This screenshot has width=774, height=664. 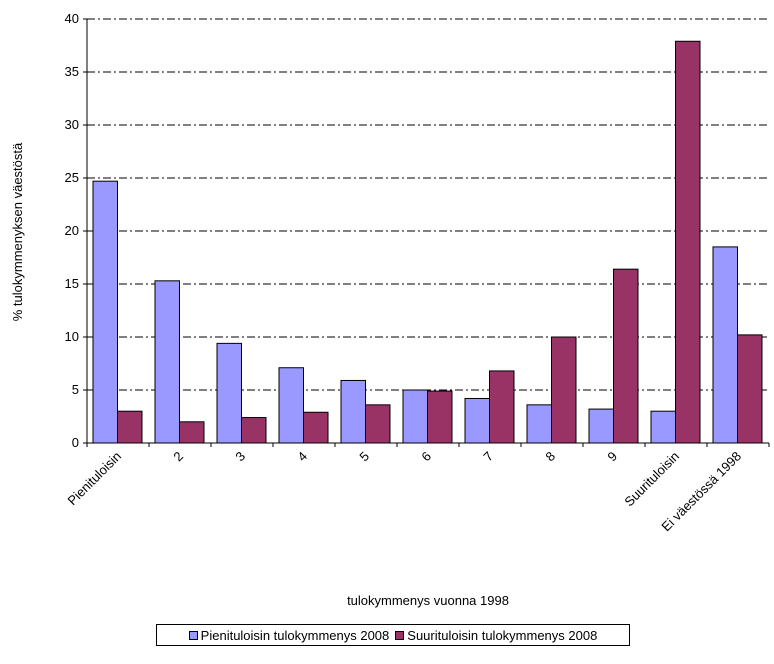 I want to click on x-tick-label: 5, so click(x=364, y=457).